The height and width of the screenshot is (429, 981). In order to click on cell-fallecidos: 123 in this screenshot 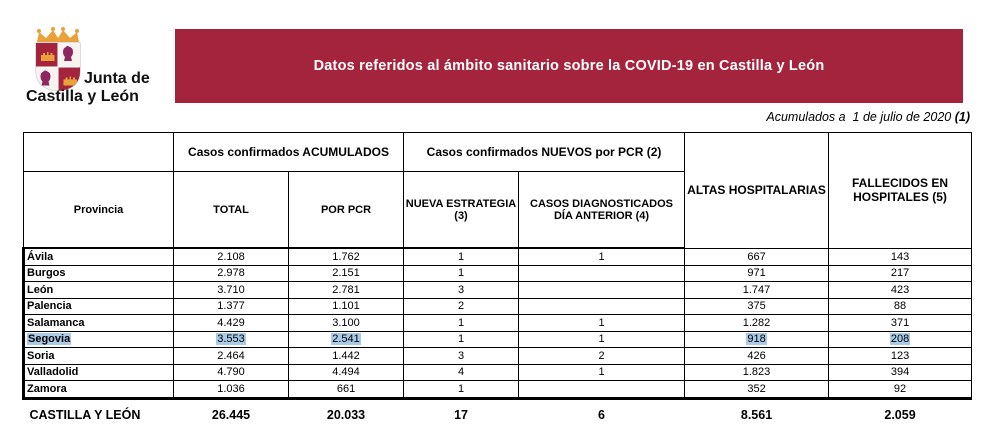, I will do `click(900, 356)`.